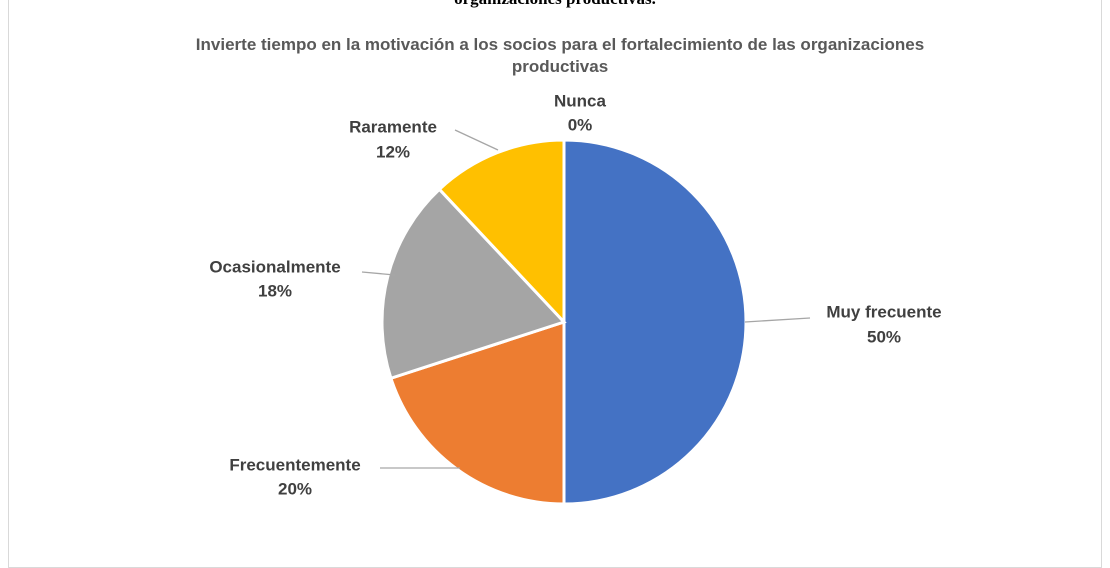  I want to click on slice-value-label: 20%, so click(295, 488).